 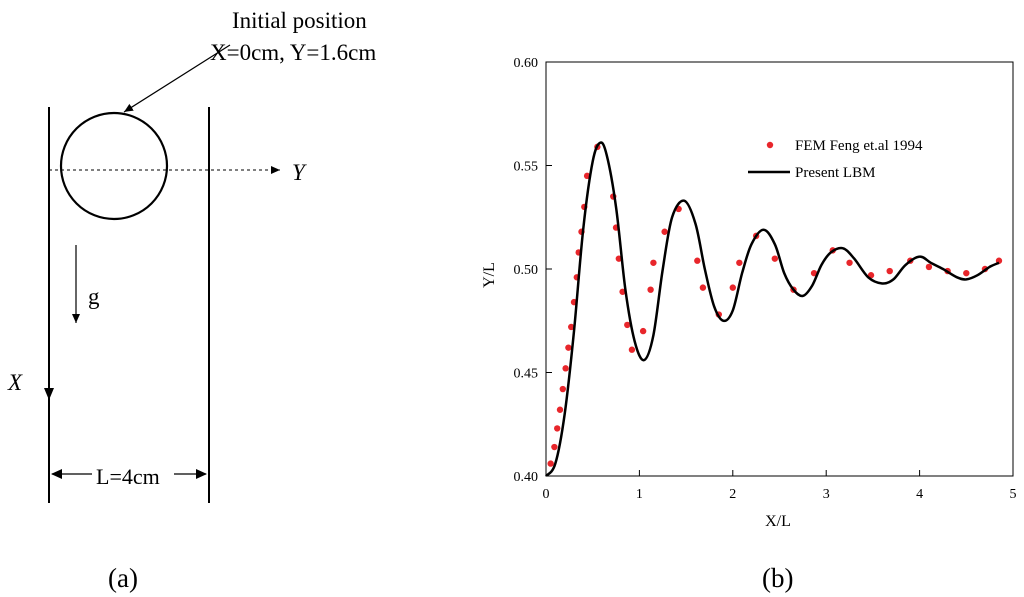 I want to click on x-tick-label: 4, so click(x=919, y=494).